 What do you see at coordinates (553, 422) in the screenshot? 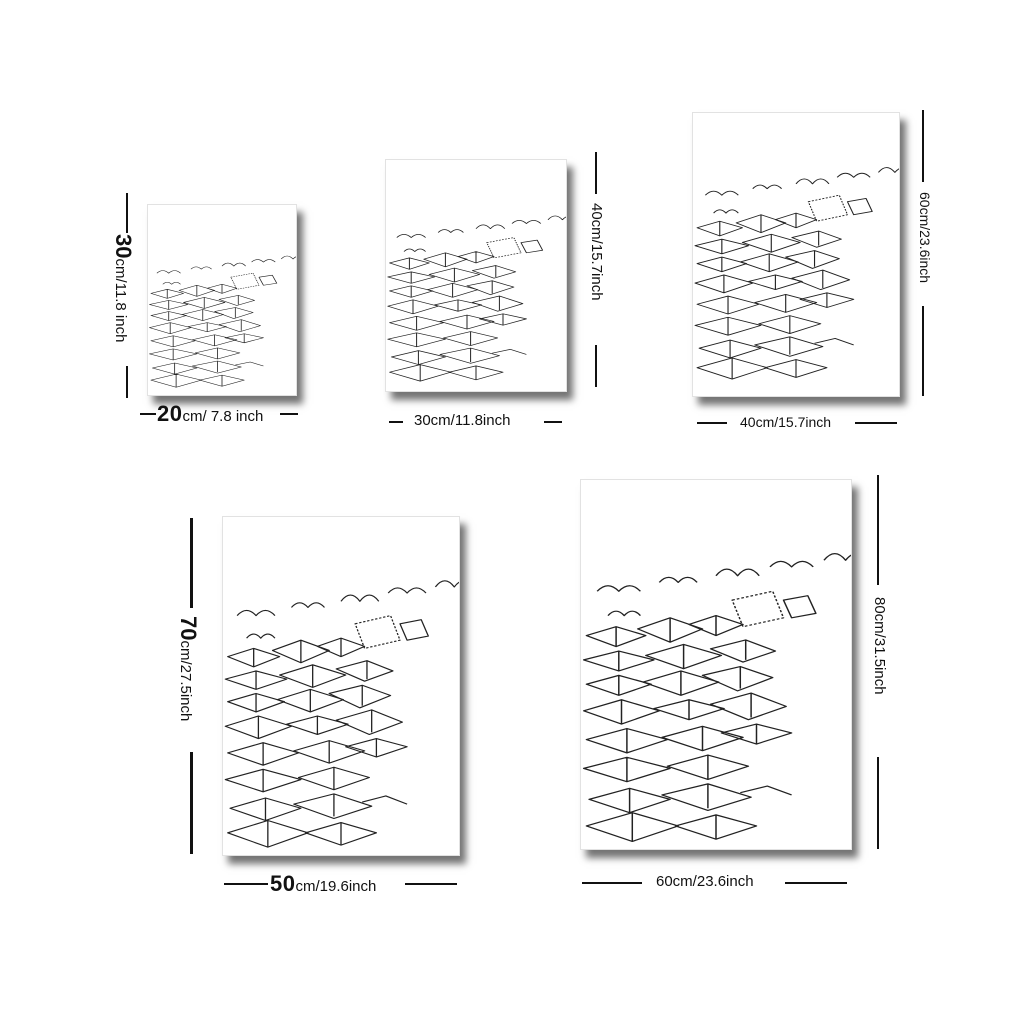
I see `width-line-right-s2` at bounding box center [553, 422].